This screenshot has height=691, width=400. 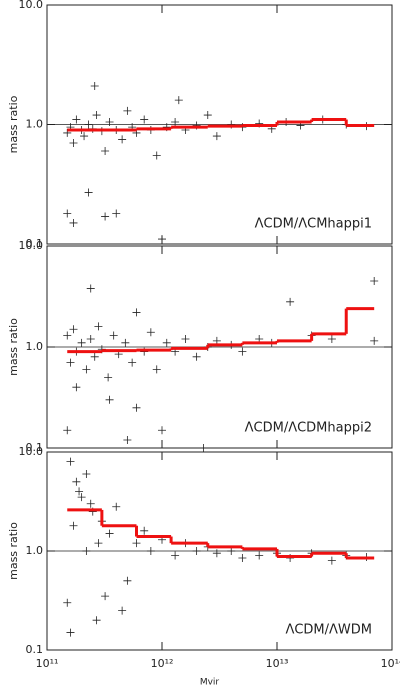 I want to click on annotation: ΛCDM/ΛWDM, so click(x=328, y=630).